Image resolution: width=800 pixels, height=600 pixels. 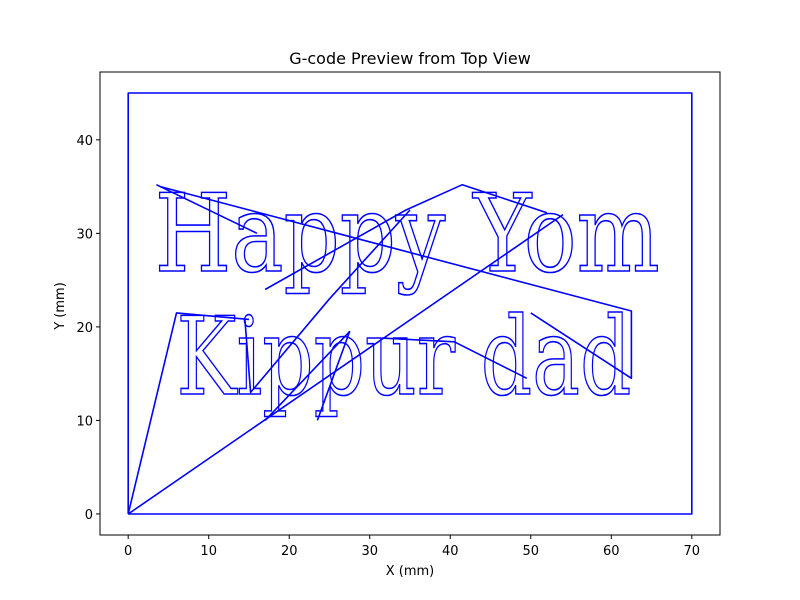 I want to click on x-tick-label: 40, so click(x=450, y=551).